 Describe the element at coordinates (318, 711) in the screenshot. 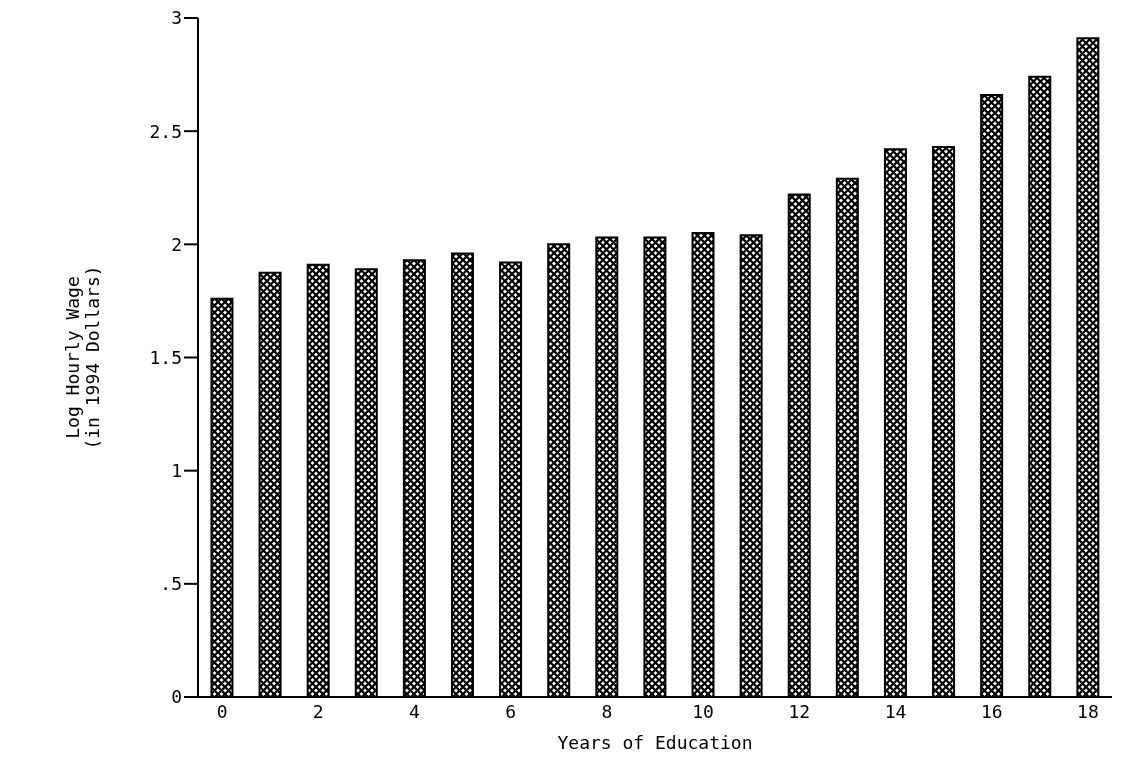

I see `x-tick-label: 2` at that location.